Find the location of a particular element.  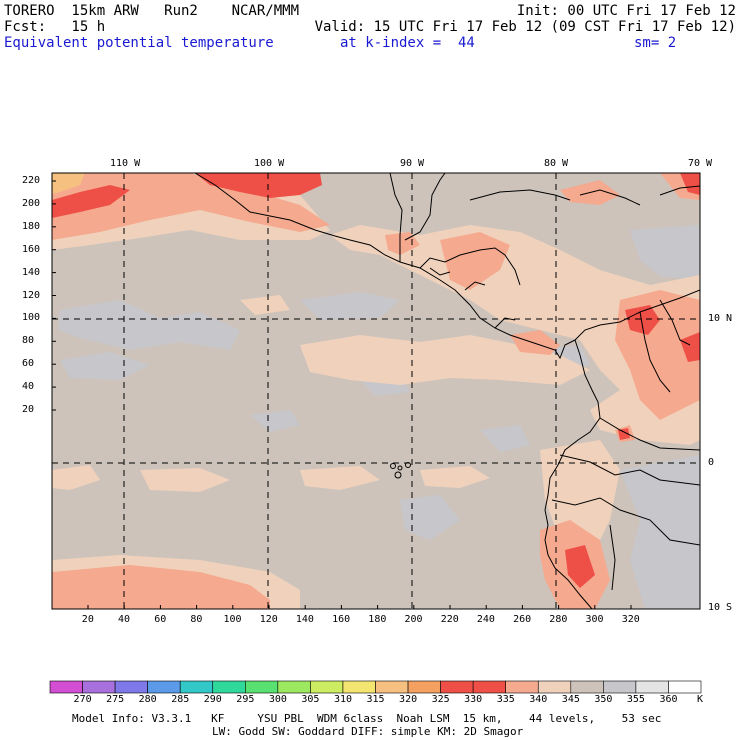

colorbar-label: 360 is located at coordinates (668, 699).